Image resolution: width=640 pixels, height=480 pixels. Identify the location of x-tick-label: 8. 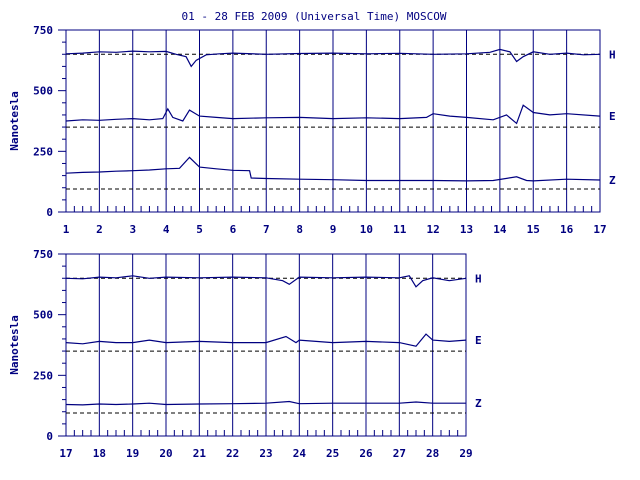
(299, 229).